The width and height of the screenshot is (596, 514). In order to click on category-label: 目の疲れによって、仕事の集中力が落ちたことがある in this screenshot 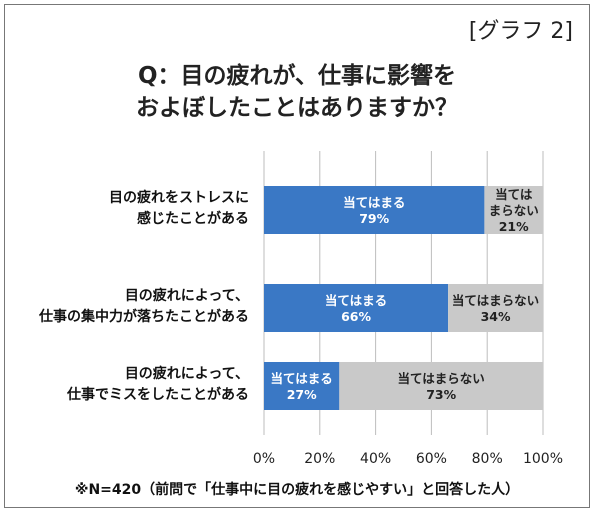, I will do `click(134, 307)`.